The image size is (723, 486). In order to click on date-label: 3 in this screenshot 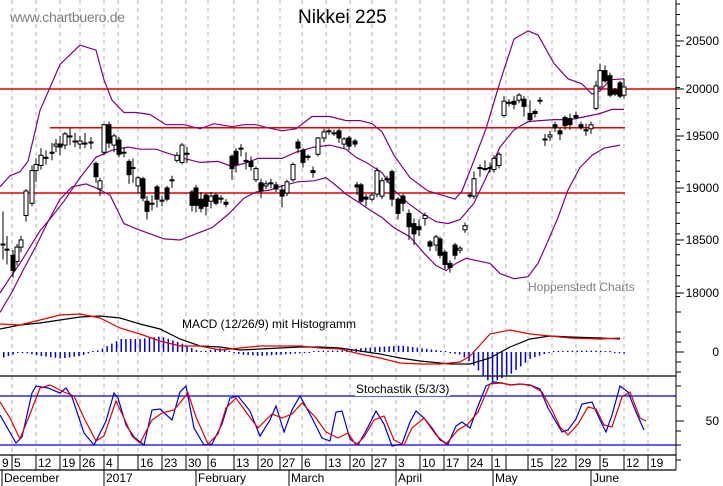, I will do `click(401, 463)`.